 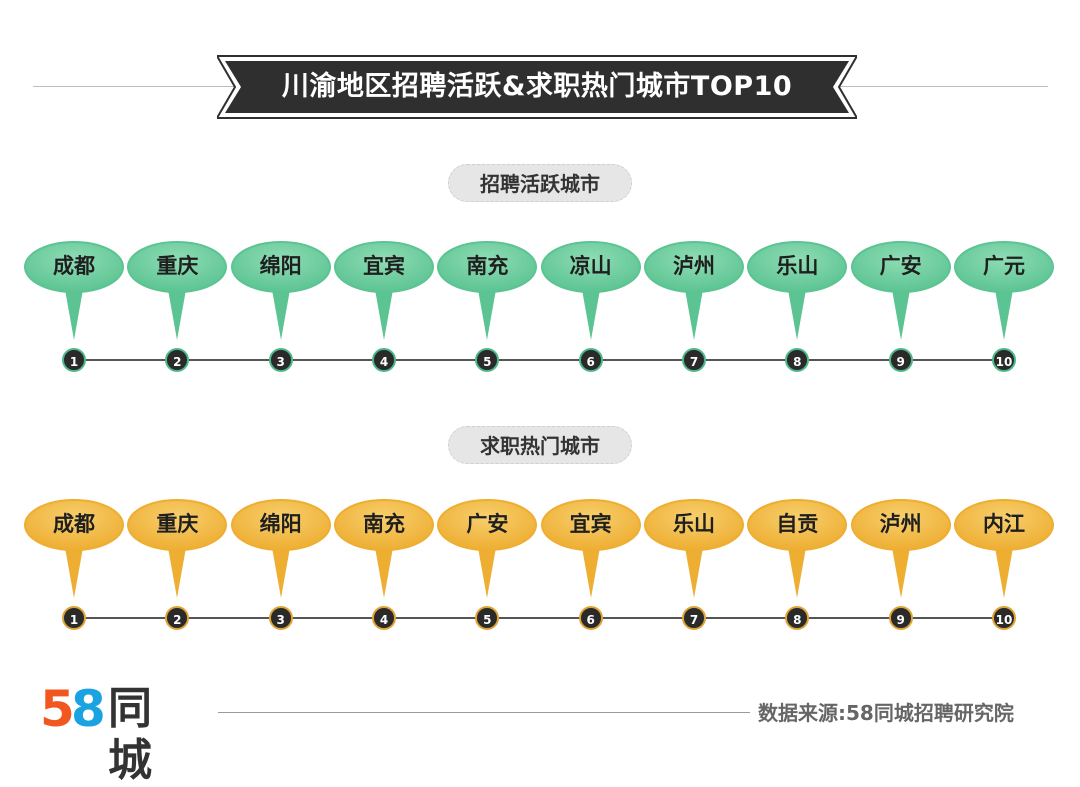 I want to click on logo-digit-eight: 8, so click(x=88, y=709).